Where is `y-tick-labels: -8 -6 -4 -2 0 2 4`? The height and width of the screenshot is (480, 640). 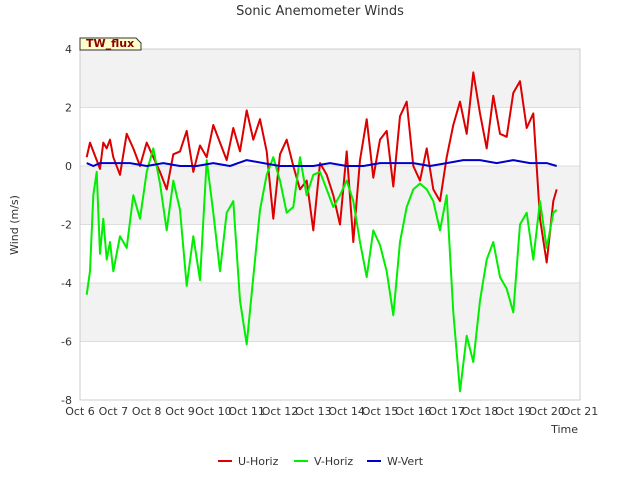 y-tick-labels: -8 -6 -4 -2 0 2 4 is located at coordinates (66, 225).